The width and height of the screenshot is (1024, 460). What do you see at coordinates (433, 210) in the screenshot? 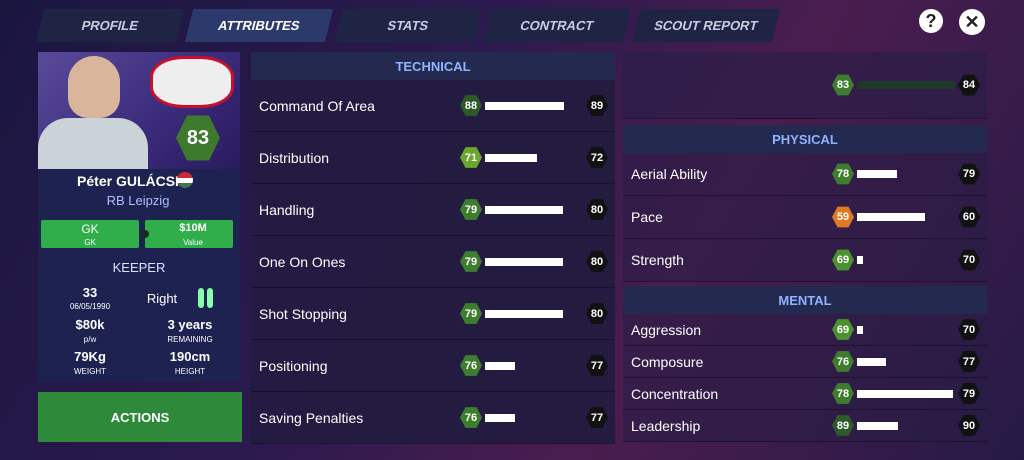
I see `attribute-row: Handling 79 80` at bounding box center [433, 210].